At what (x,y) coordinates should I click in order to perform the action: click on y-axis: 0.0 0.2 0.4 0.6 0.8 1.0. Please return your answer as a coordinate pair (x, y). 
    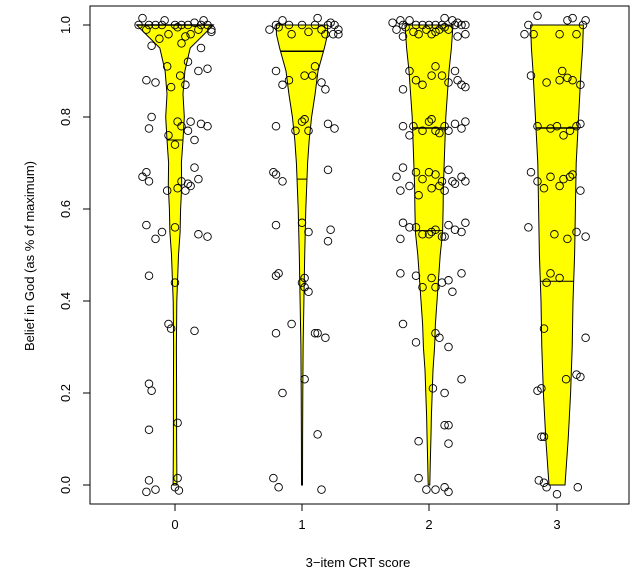
    Looking at the image, I should click on (74, 255).